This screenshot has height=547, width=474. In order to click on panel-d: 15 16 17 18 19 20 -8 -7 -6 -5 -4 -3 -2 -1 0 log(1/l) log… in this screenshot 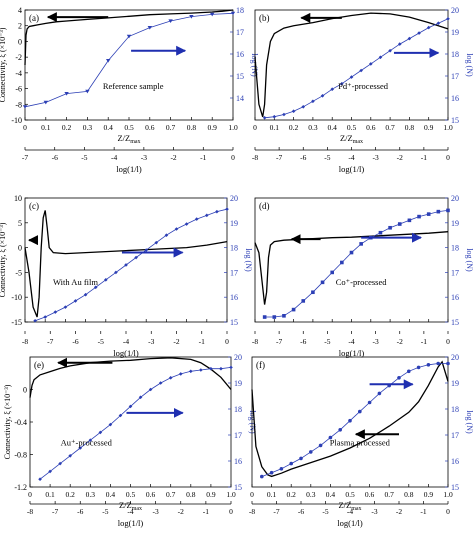, I will do `click(363, 276)`.